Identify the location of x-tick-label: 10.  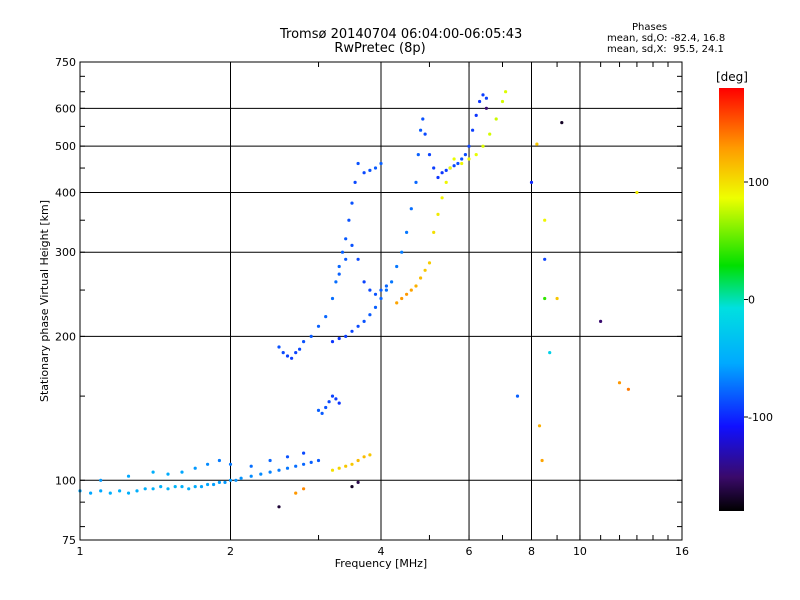
(580, 551).